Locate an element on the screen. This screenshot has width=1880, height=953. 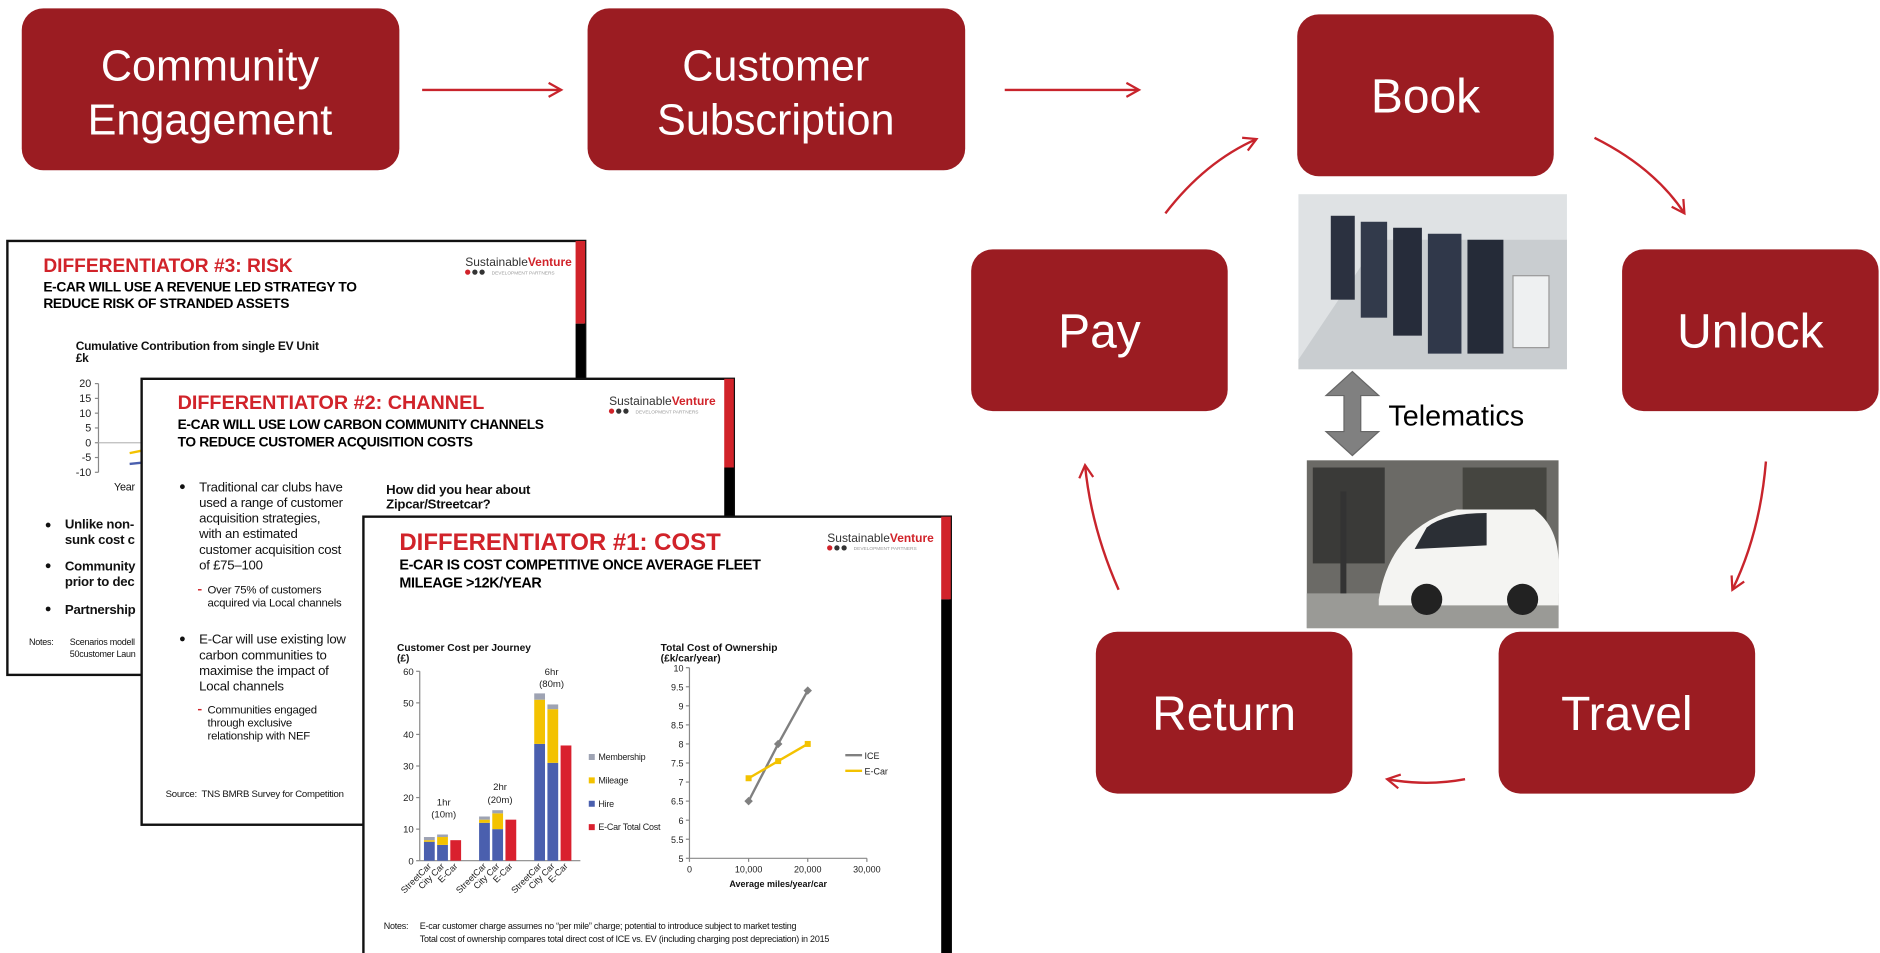
y-tick-label: 10 is located at coordinates (408, 830).